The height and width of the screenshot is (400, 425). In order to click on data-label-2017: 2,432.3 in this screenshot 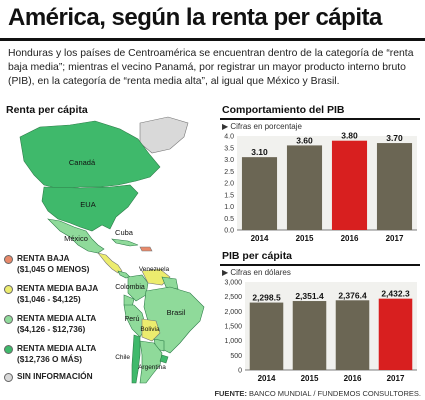, I will do `click(395, 294)`.